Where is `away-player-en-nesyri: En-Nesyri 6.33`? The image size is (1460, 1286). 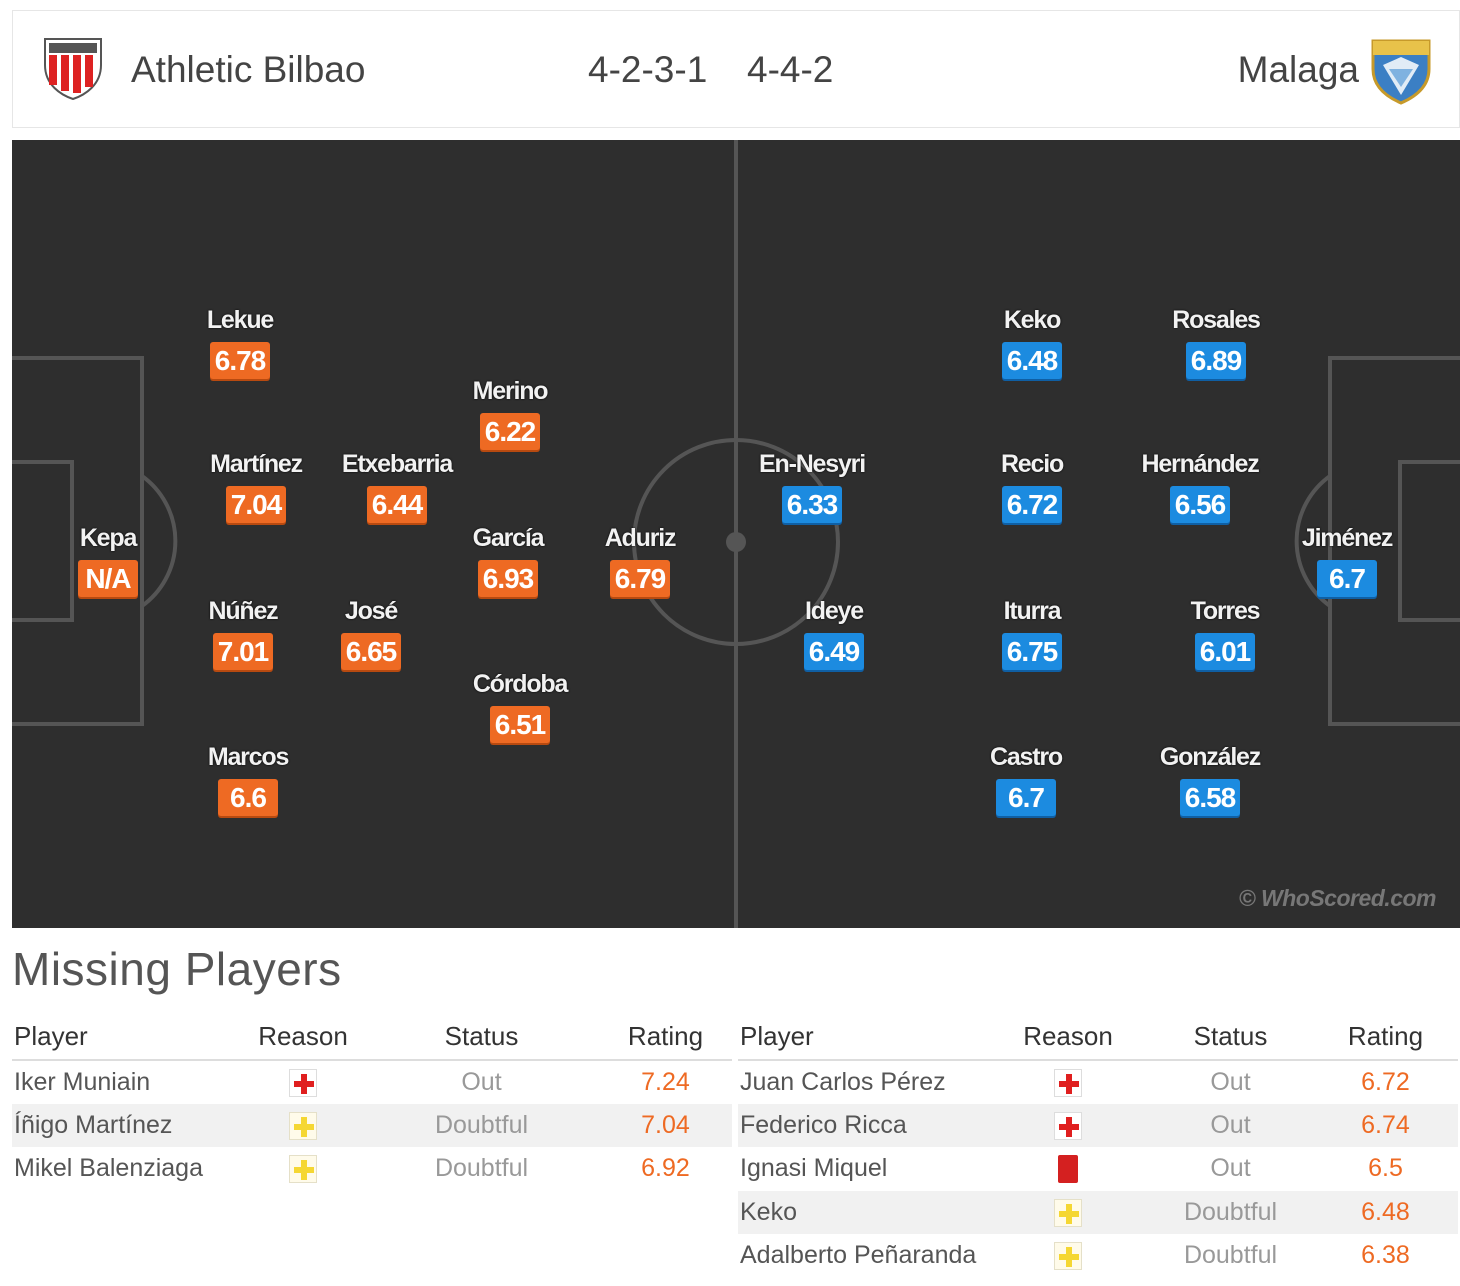 away-player-en-nesyri: En-Nesyri 6.33 is located at coordinates (812, 486).